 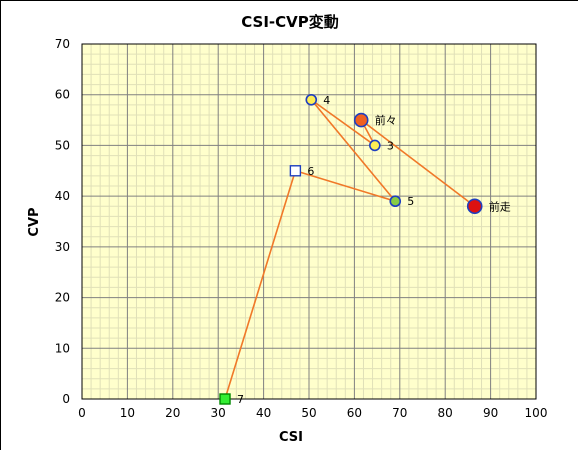 What do you see at coordinates (172, 413) in the screenshot?
I see `x-tick-label: 20` at bounding box center [172, 413].